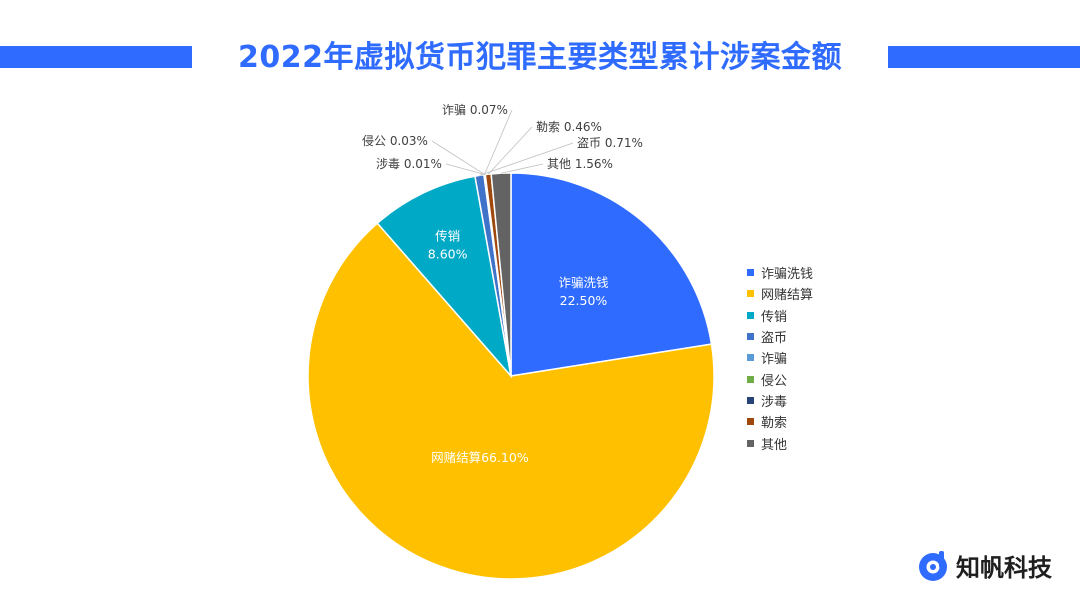 Image resolution: width=1080 pixels, height=608 pixels. I want to click on legend-item-勒索: 勒索, so click(780, 421).